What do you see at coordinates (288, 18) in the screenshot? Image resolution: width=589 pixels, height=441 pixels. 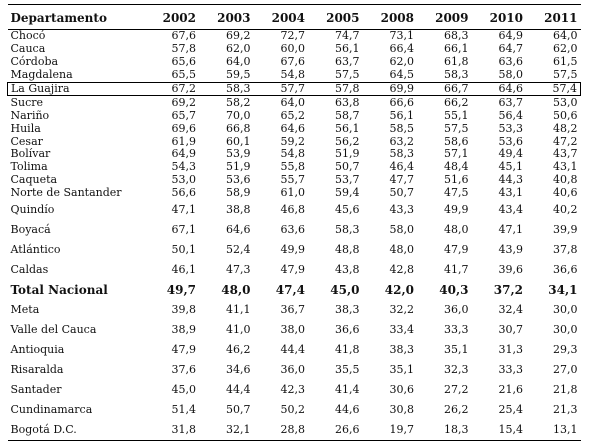 I see `column-header-year: 2004` at bounding box center [288, 18].